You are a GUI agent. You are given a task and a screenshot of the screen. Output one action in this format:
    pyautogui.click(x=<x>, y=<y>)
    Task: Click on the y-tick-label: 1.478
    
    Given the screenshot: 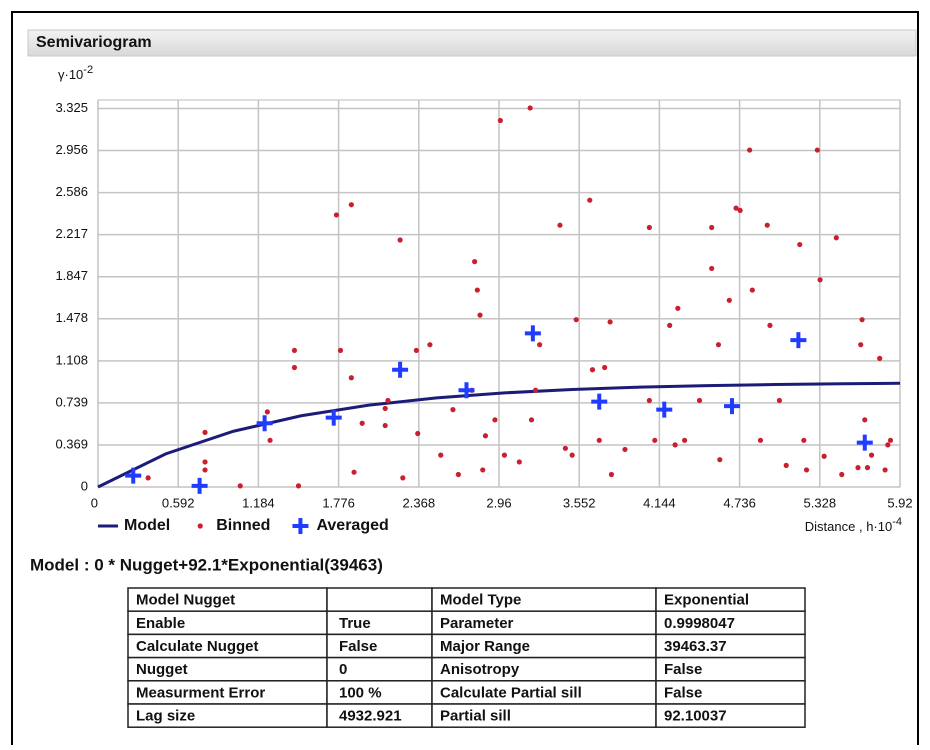 What is the action you would take?
    pyautogui.click(x=71, y=317)
    